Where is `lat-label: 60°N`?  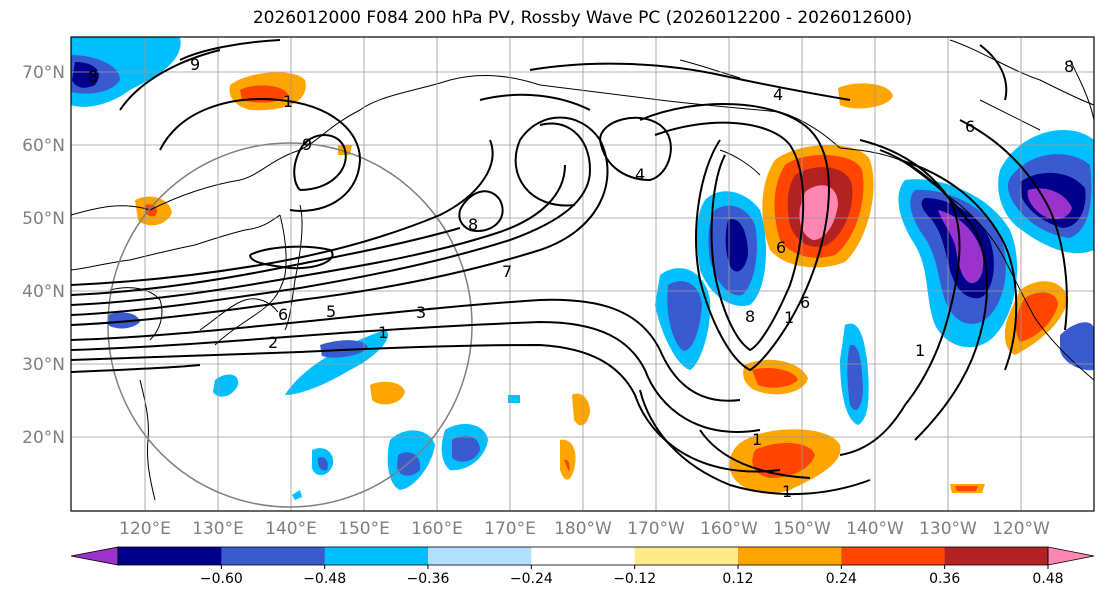 lat-label: 60°N is located at coordinates (43, 146).